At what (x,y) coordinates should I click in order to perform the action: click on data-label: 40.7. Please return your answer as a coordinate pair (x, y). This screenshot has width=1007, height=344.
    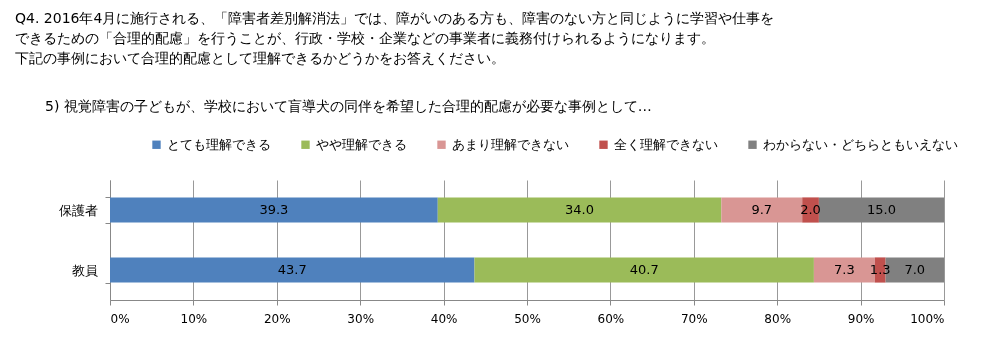
    Looking at the image, I should click on (644, 269).